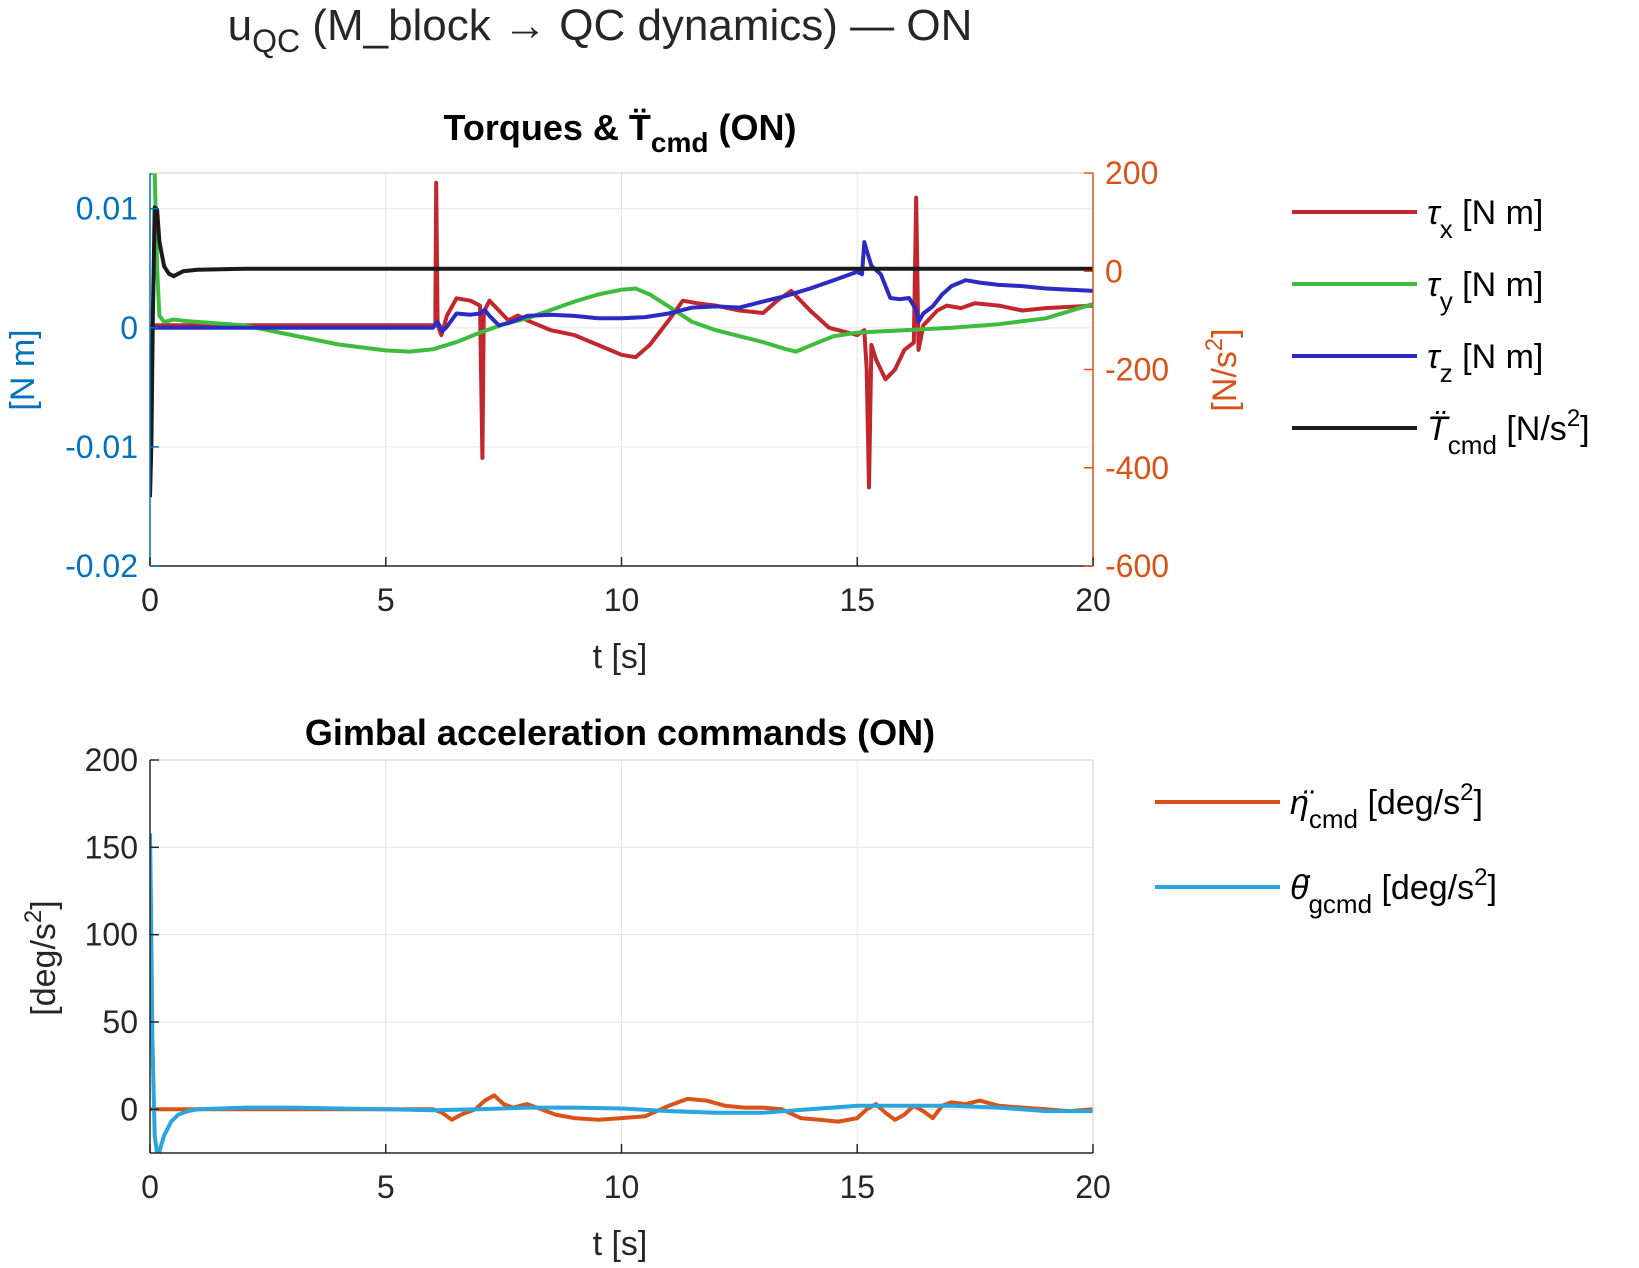 The height and width of the screenshot is (1268, 1639). Describe the element at coordinates (620, 132) in the screenshot. I see `torque-plot-title: Torques & T̈cmd (ON)` at that location.